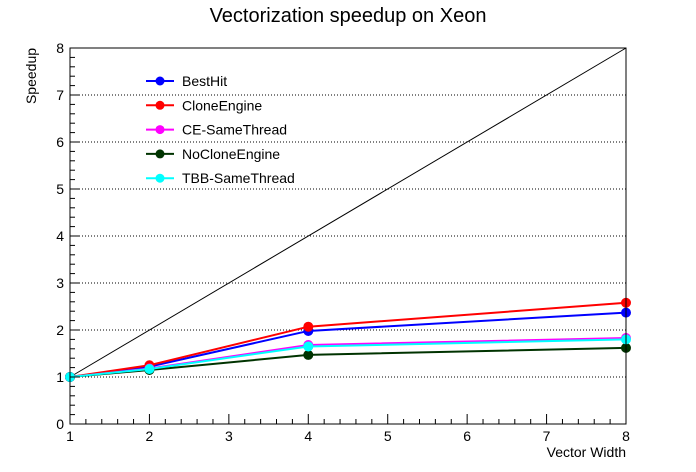 This screenshot has height=472, width=696. I want to click on chart-title: Vectorization speedup on Xeon, so click(348, 16).